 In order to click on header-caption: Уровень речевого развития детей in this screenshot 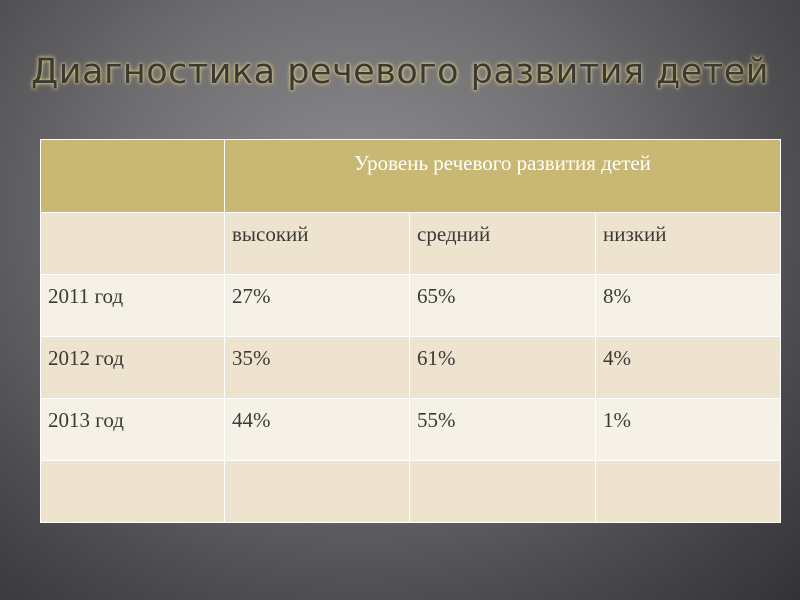, I will do `click(502, 176)`.